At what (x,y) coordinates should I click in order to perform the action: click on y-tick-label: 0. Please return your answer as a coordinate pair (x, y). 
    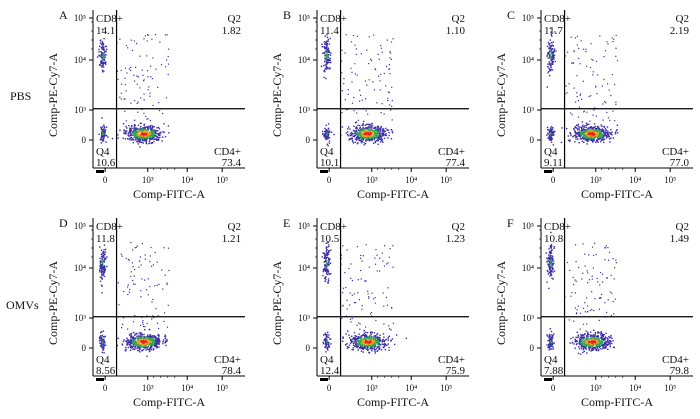
    Looking at the image, I should click on (308, 348).